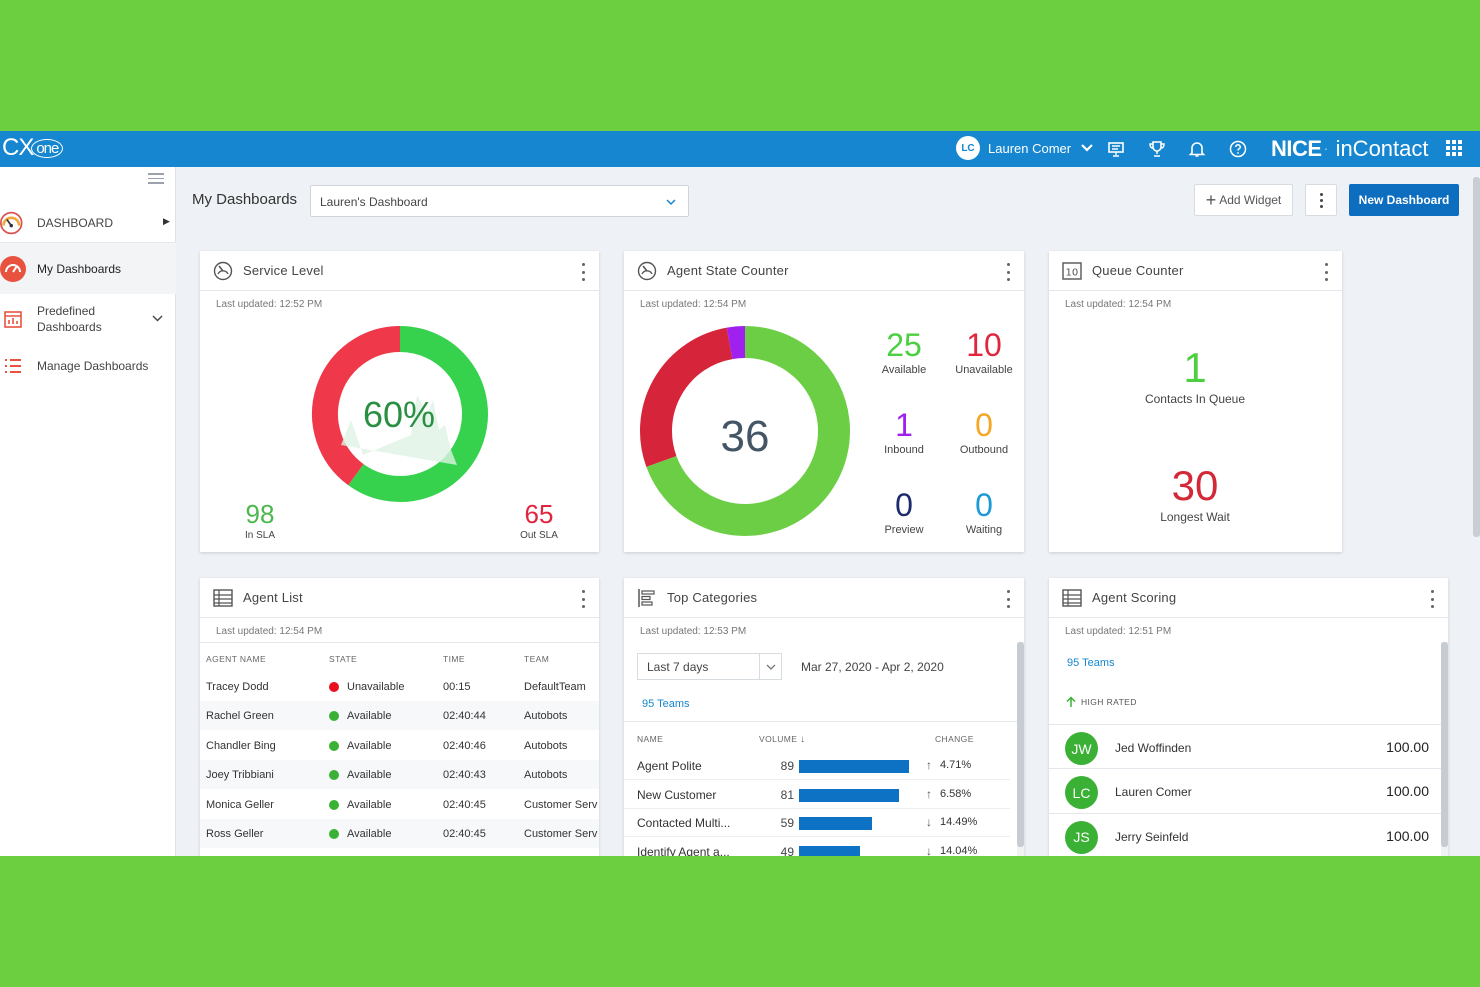 The height and width of the screenshot is (987, 1480). What do you see at coordinates (1072, 272) in the screenshot?
I see `svg-text: 10` at bounding box center [1072, 272].